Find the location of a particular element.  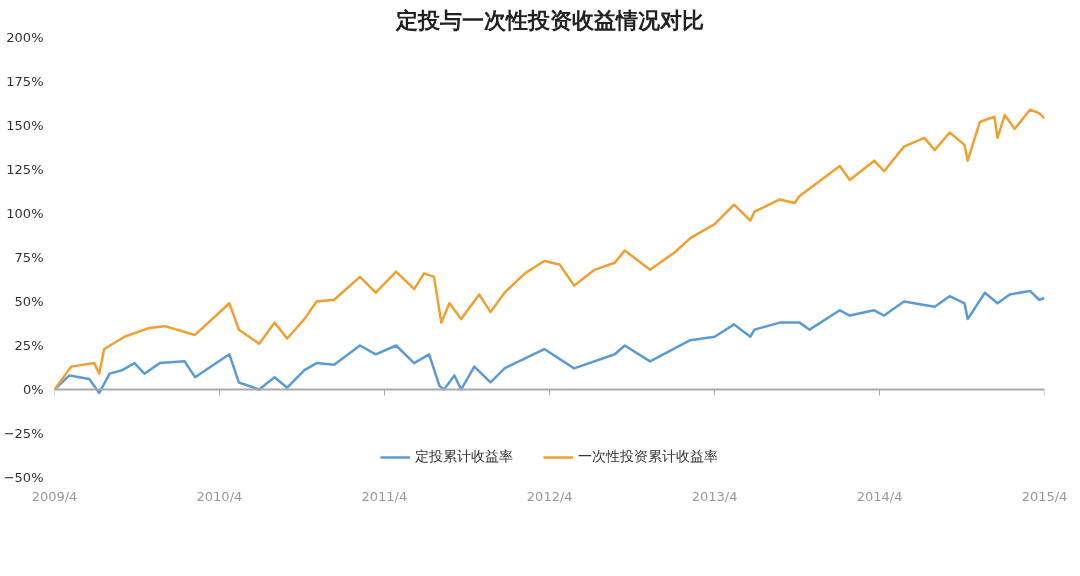

x-tick-label: 2011/4 is located at coordinates (384, 496).